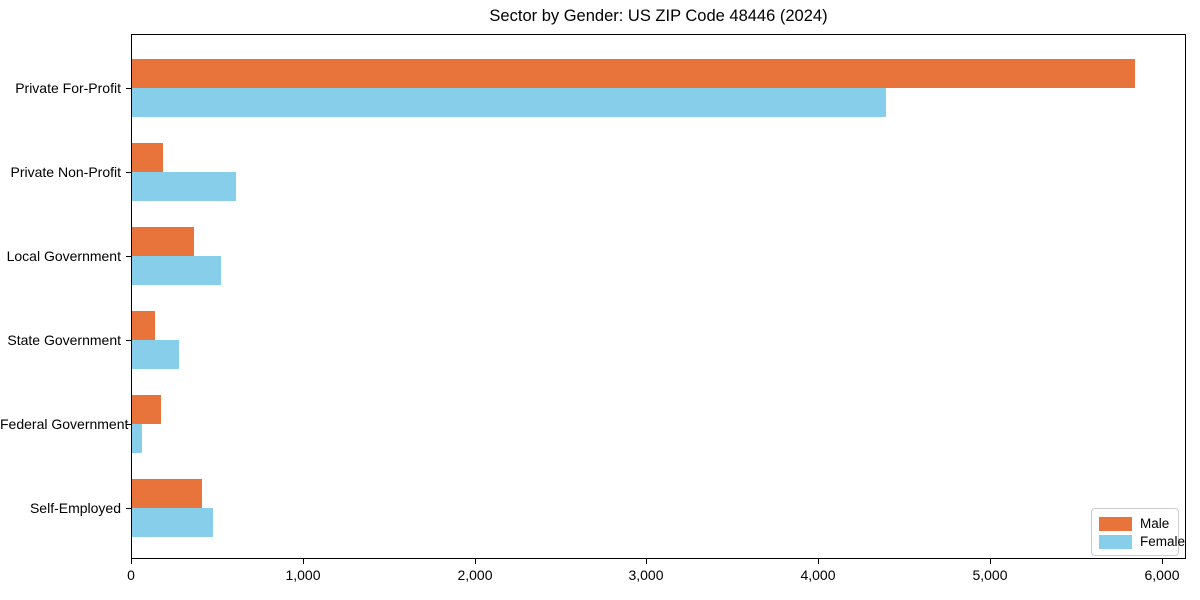  What do you see at coordinates (1115, 523) in the screenshot?
I see `legend-swatch-male-icon` at bounding box center [1115, 523].